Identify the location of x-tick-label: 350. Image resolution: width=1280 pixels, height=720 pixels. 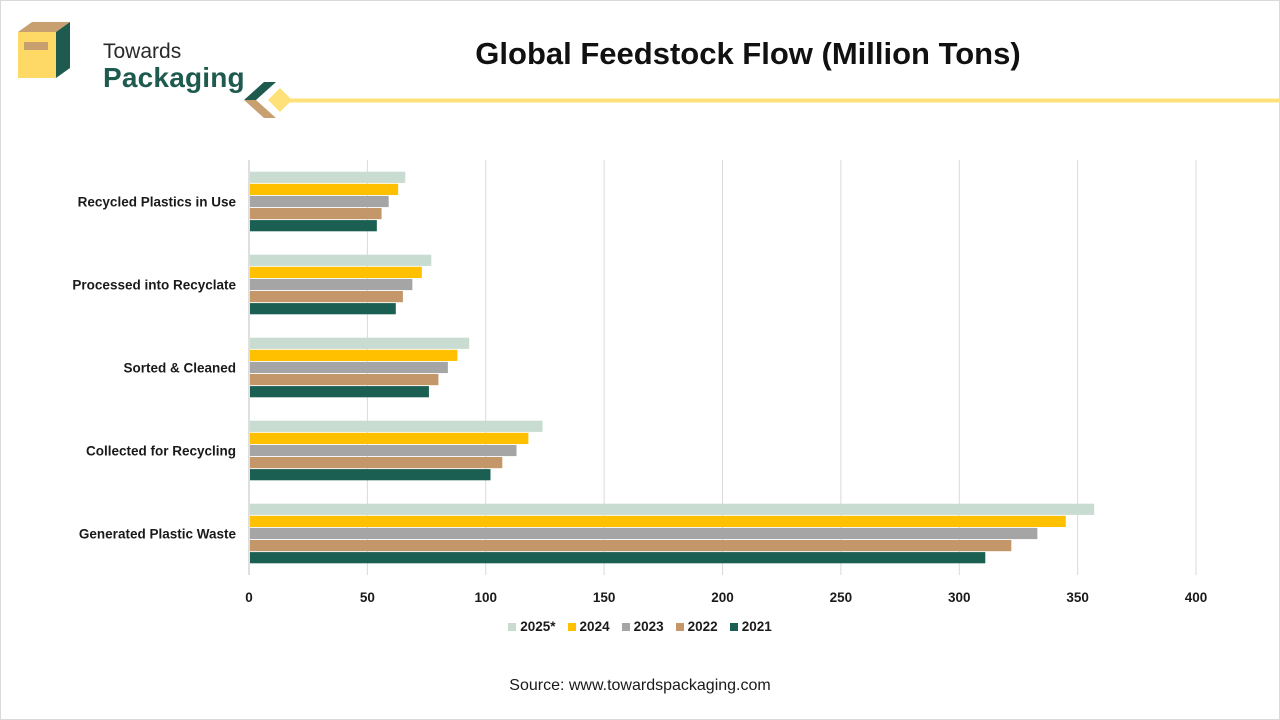
(1077, 597).